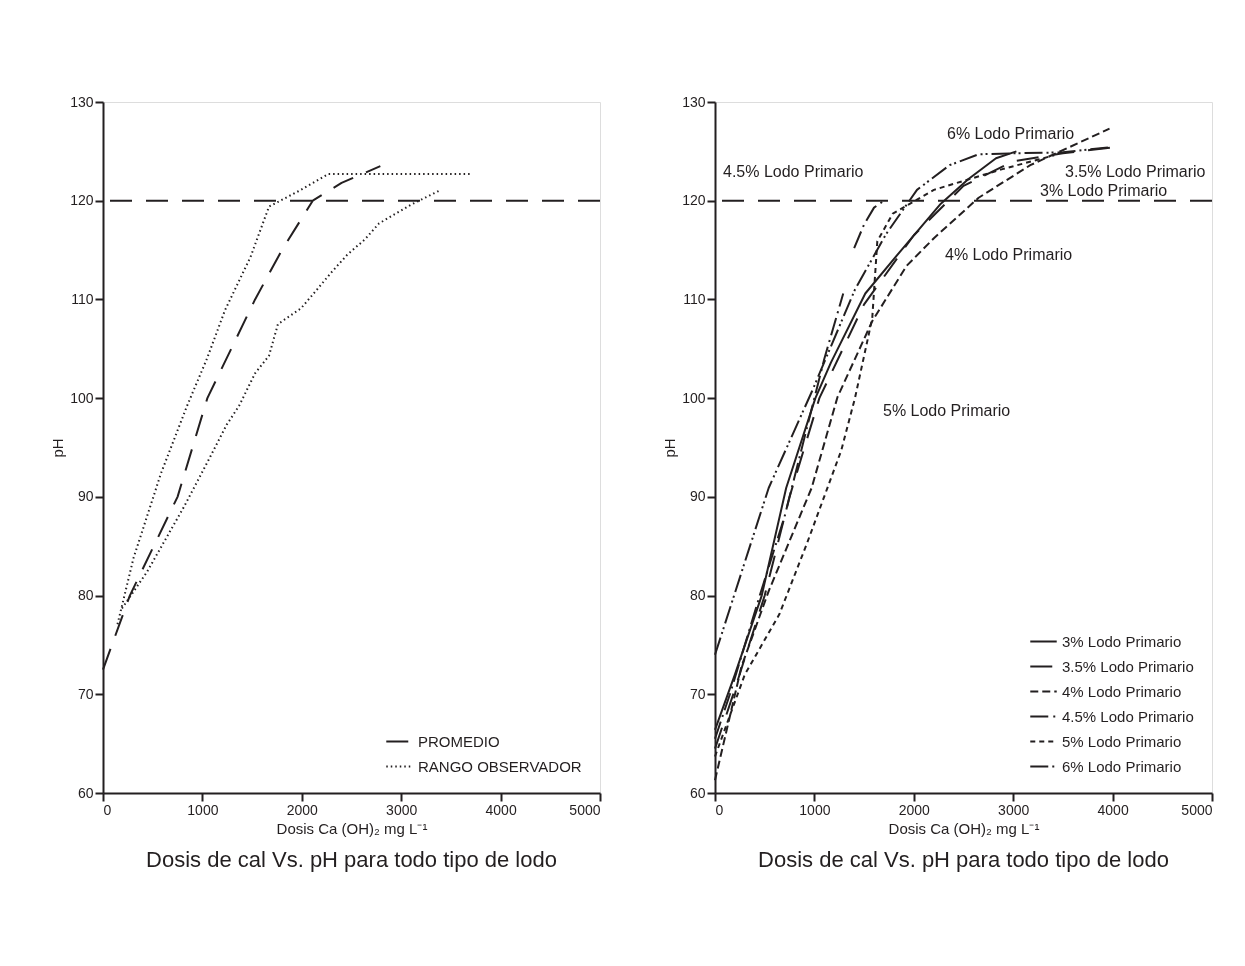 The width and height of the screenshot is (1245, 966). I want to click on legend-label: 5% Lodo Primario, so click(1122, 741).